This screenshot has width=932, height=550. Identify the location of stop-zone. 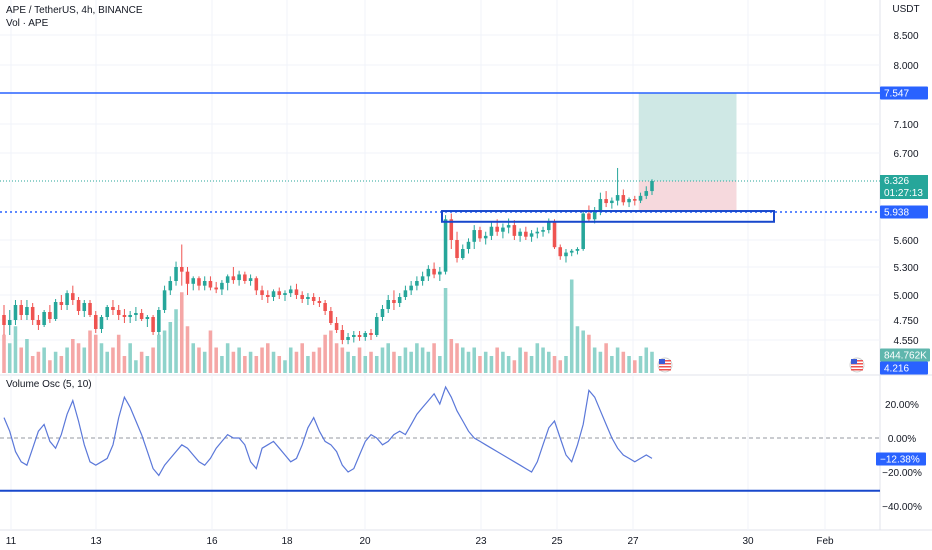
(687, 196).